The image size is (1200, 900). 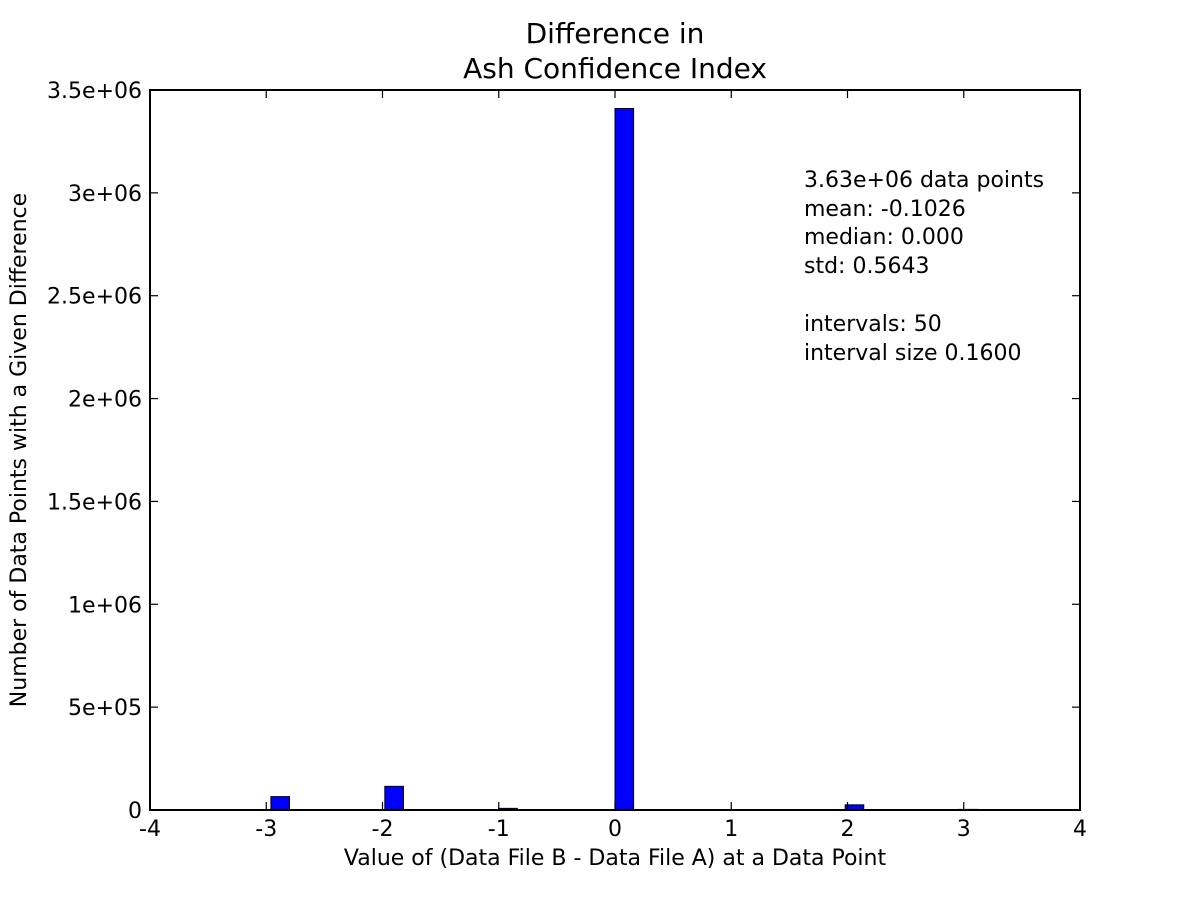 What do you see at coordinates (873, 324) in the screenshot?
I see `stats-line-intervals: intervals: 50` at bounding box center [873, 324].